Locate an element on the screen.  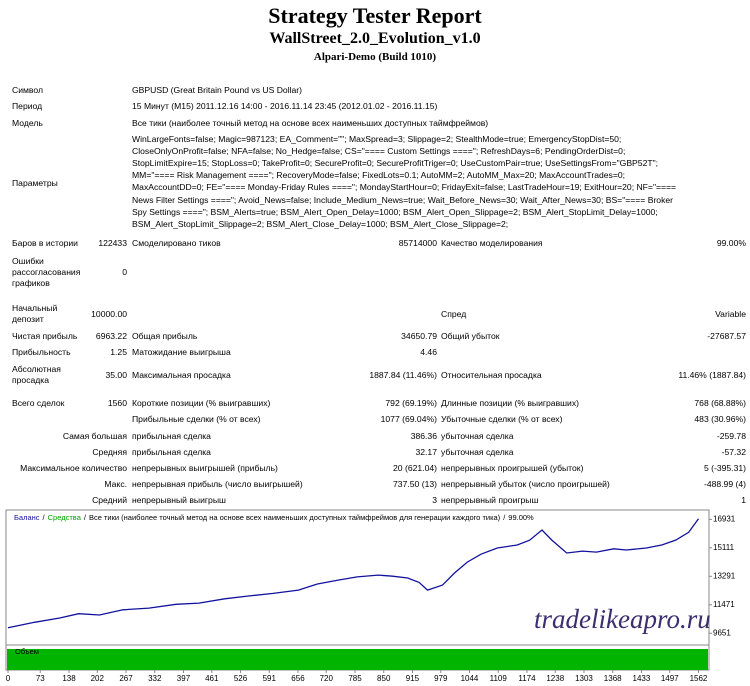
stat-label: Средний is located at coordinates (109, 500).